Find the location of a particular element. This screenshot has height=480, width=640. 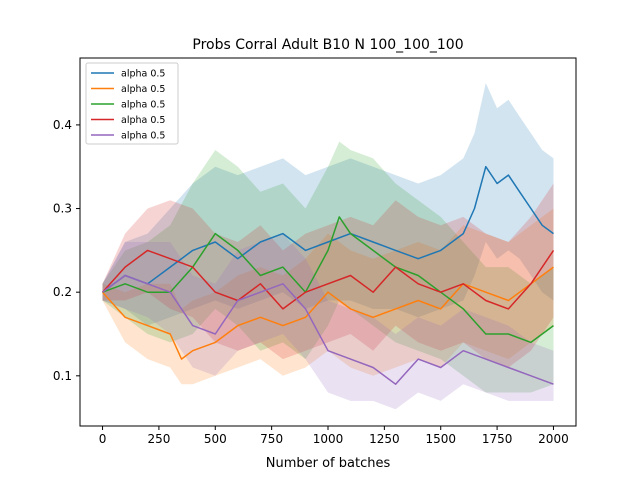

y-tick-label: 0.2 is located at coordinates (62, 292).